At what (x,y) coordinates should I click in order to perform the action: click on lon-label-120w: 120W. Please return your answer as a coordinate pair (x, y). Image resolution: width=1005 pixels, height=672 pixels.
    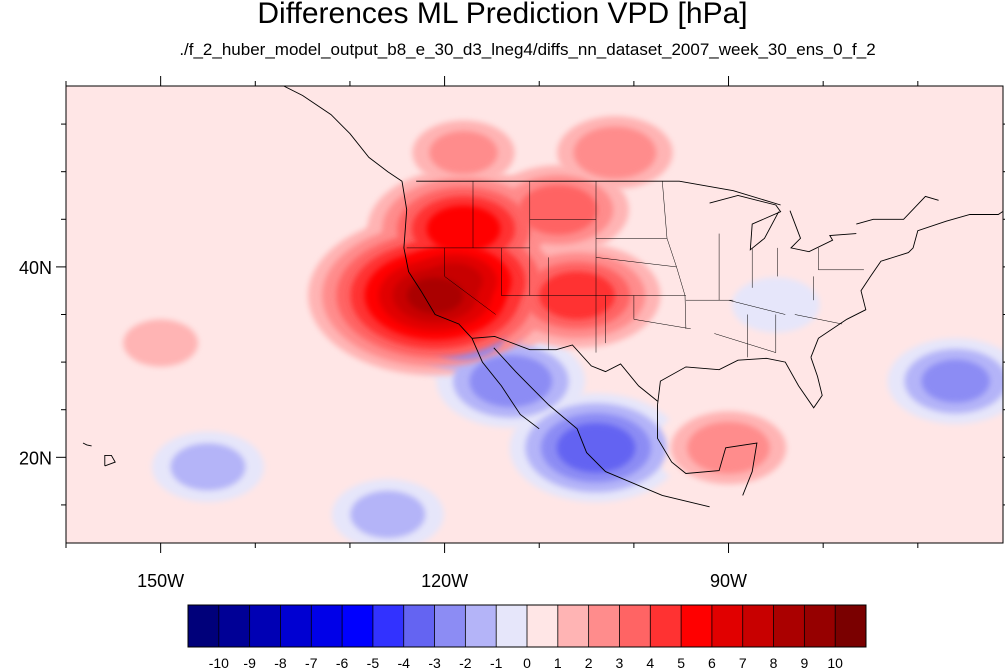
    Looking at the image, I should click on (444, 581).